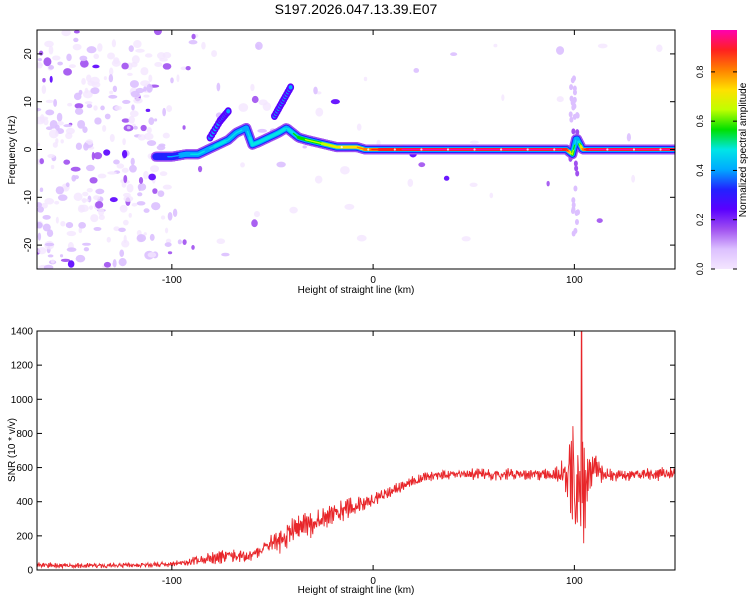  Describe the element at coordinates (12, 450) in the screenshot. I see `snr-y-axis-label: SNR (10 * v/v)` at that location.